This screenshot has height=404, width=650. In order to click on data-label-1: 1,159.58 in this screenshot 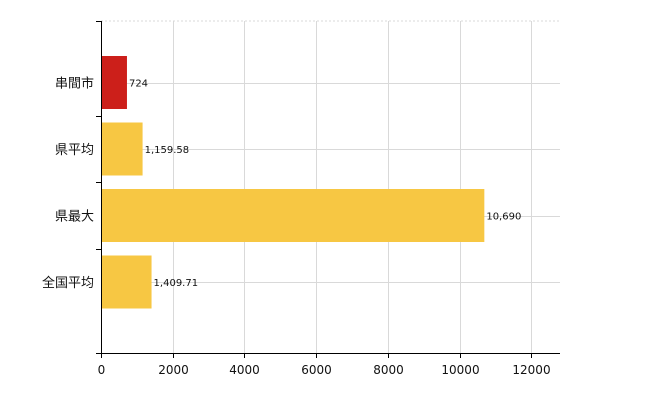, I will do `click(167, 150)`.